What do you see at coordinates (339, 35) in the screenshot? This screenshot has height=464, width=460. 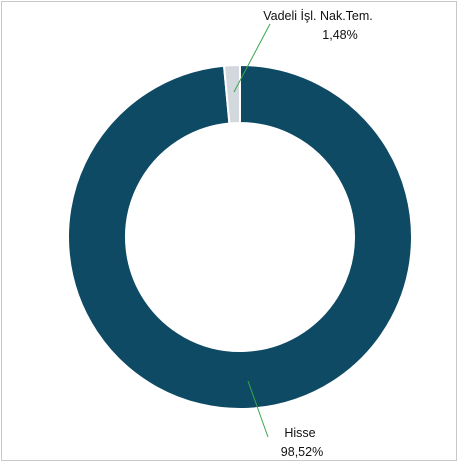 I see `slice-value-vadeli: 1,48%` at bounding box center [339, 35].